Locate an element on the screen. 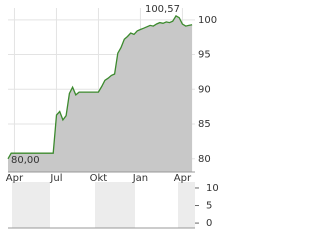 The image size is (320, 240). value-label: 80,00 is located at coordinates (25, 160).